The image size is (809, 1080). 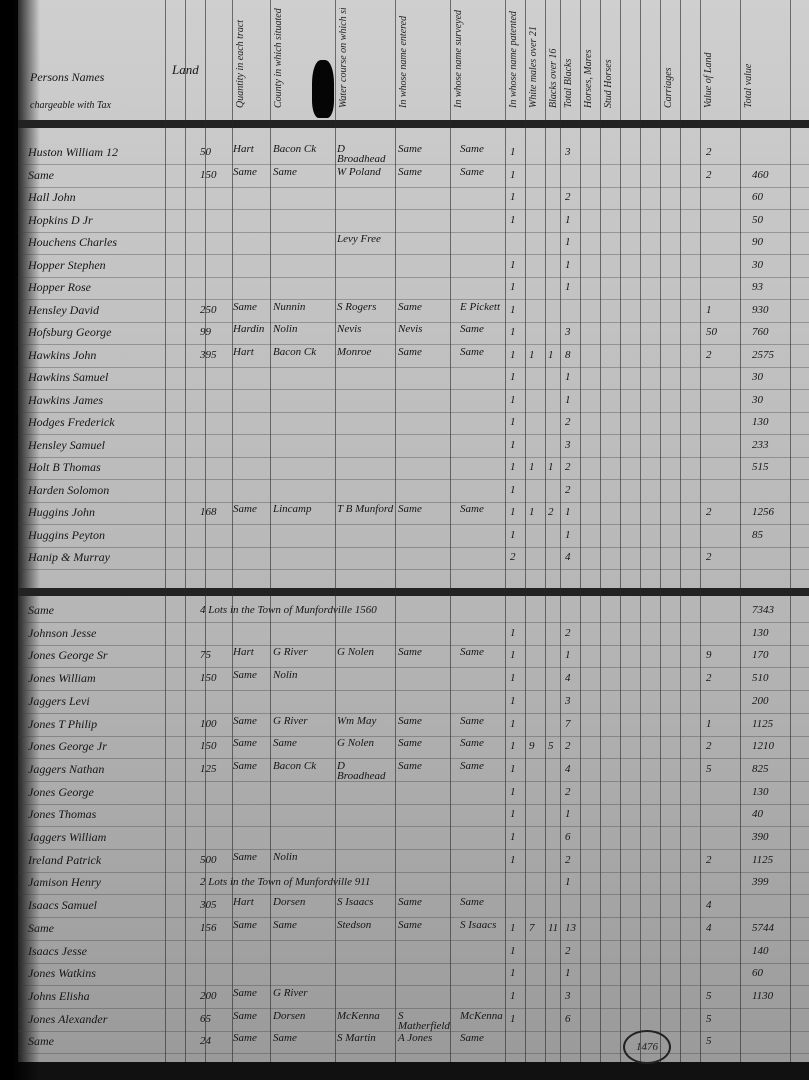 What do you see at coordinates (763, 859) in the screenshot?
I see `cell-value: 1125` at bounding box center [763, 859].